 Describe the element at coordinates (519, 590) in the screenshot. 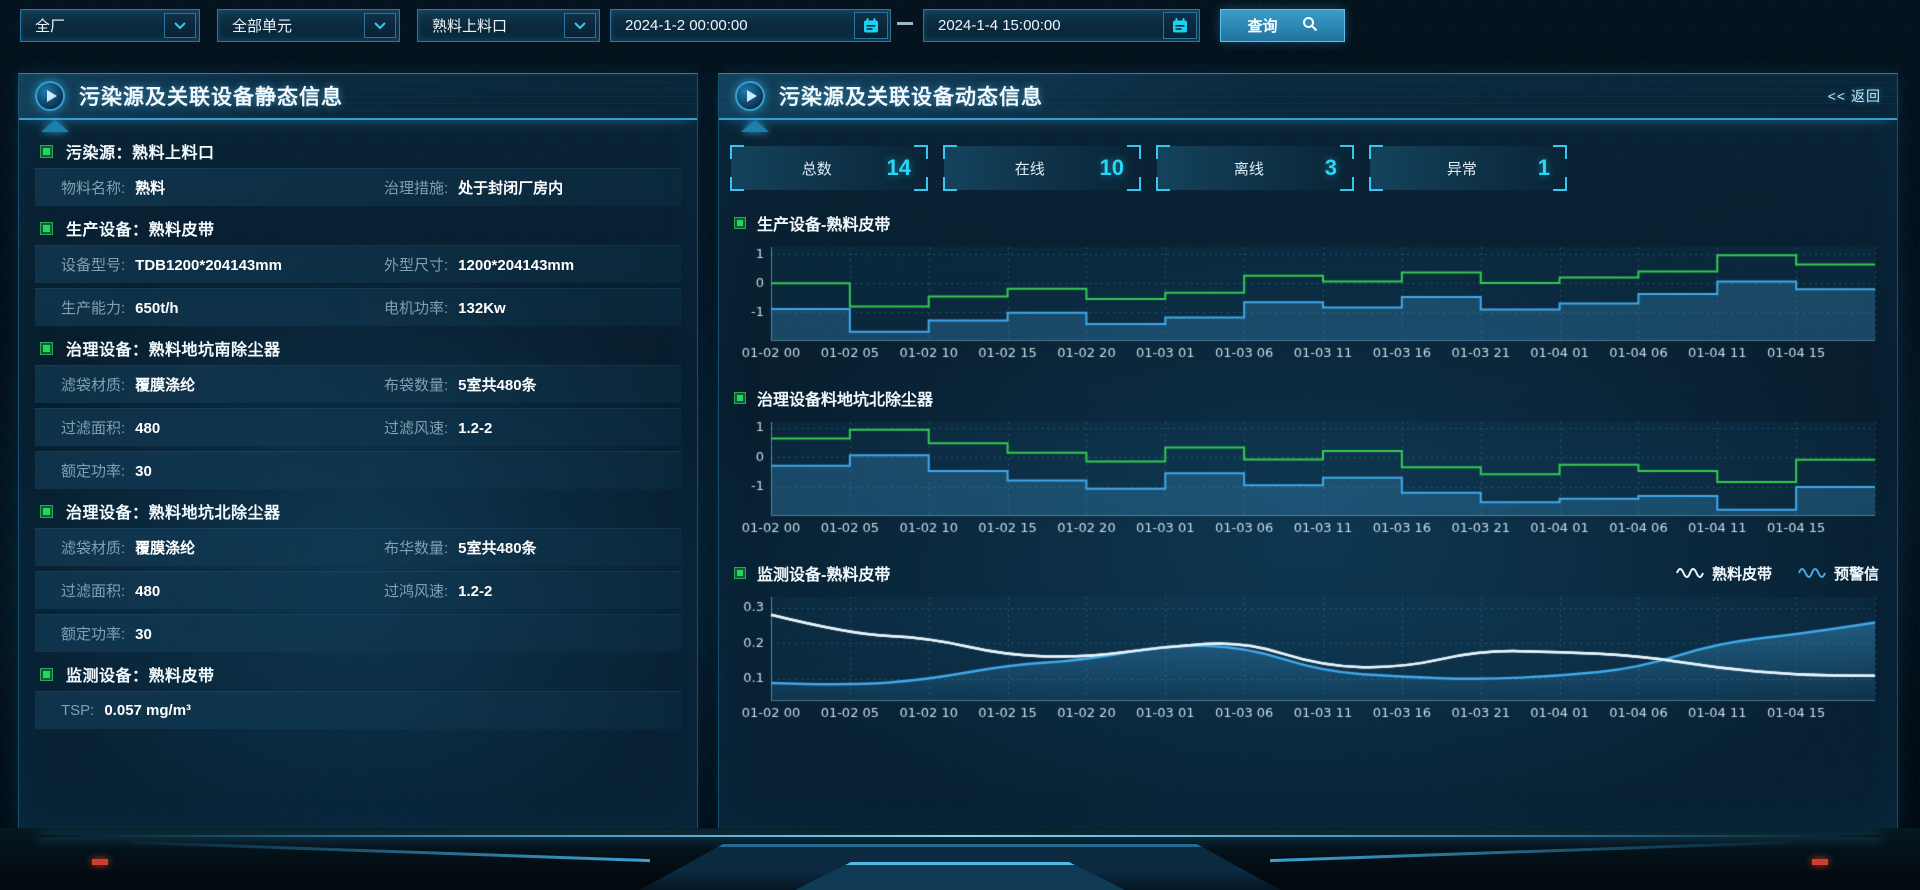

I see `info-cell: 过鸿风速: 1.2-2` at that location.